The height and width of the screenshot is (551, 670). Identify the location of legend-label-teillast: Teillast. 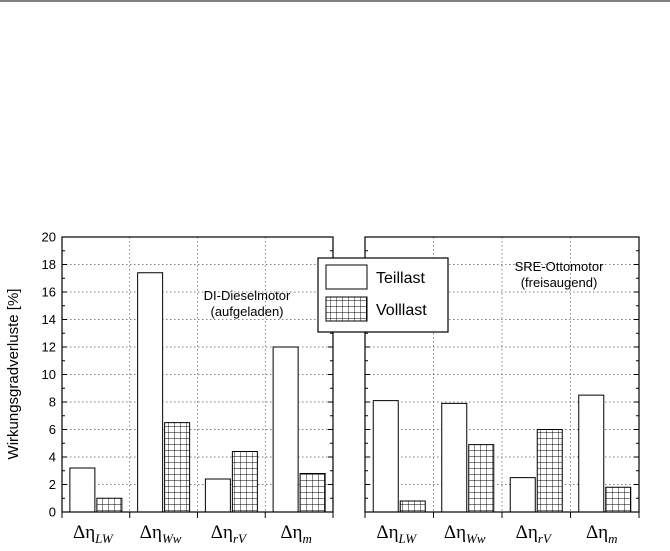
(400, 278).